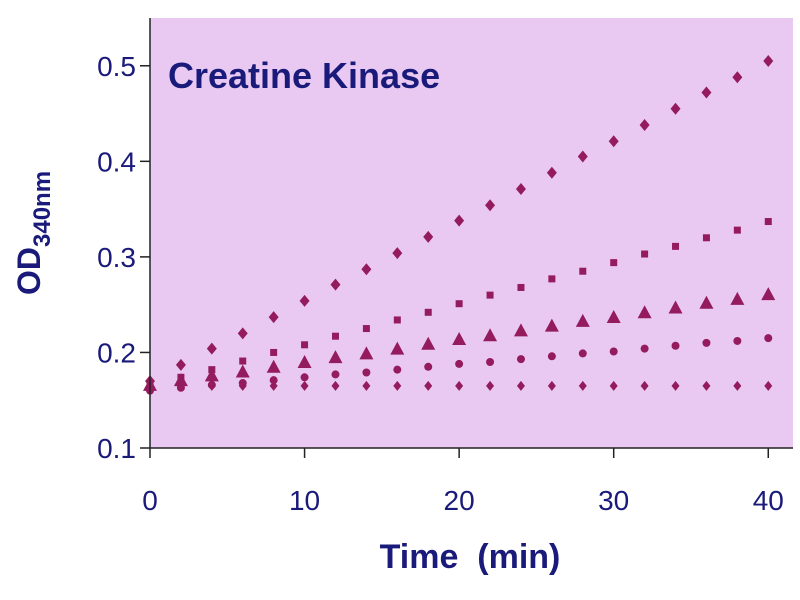 The height and width of the screenshot is (600, 800). I want to click on chart-title: Creatine Kinase, so click(304, 75).